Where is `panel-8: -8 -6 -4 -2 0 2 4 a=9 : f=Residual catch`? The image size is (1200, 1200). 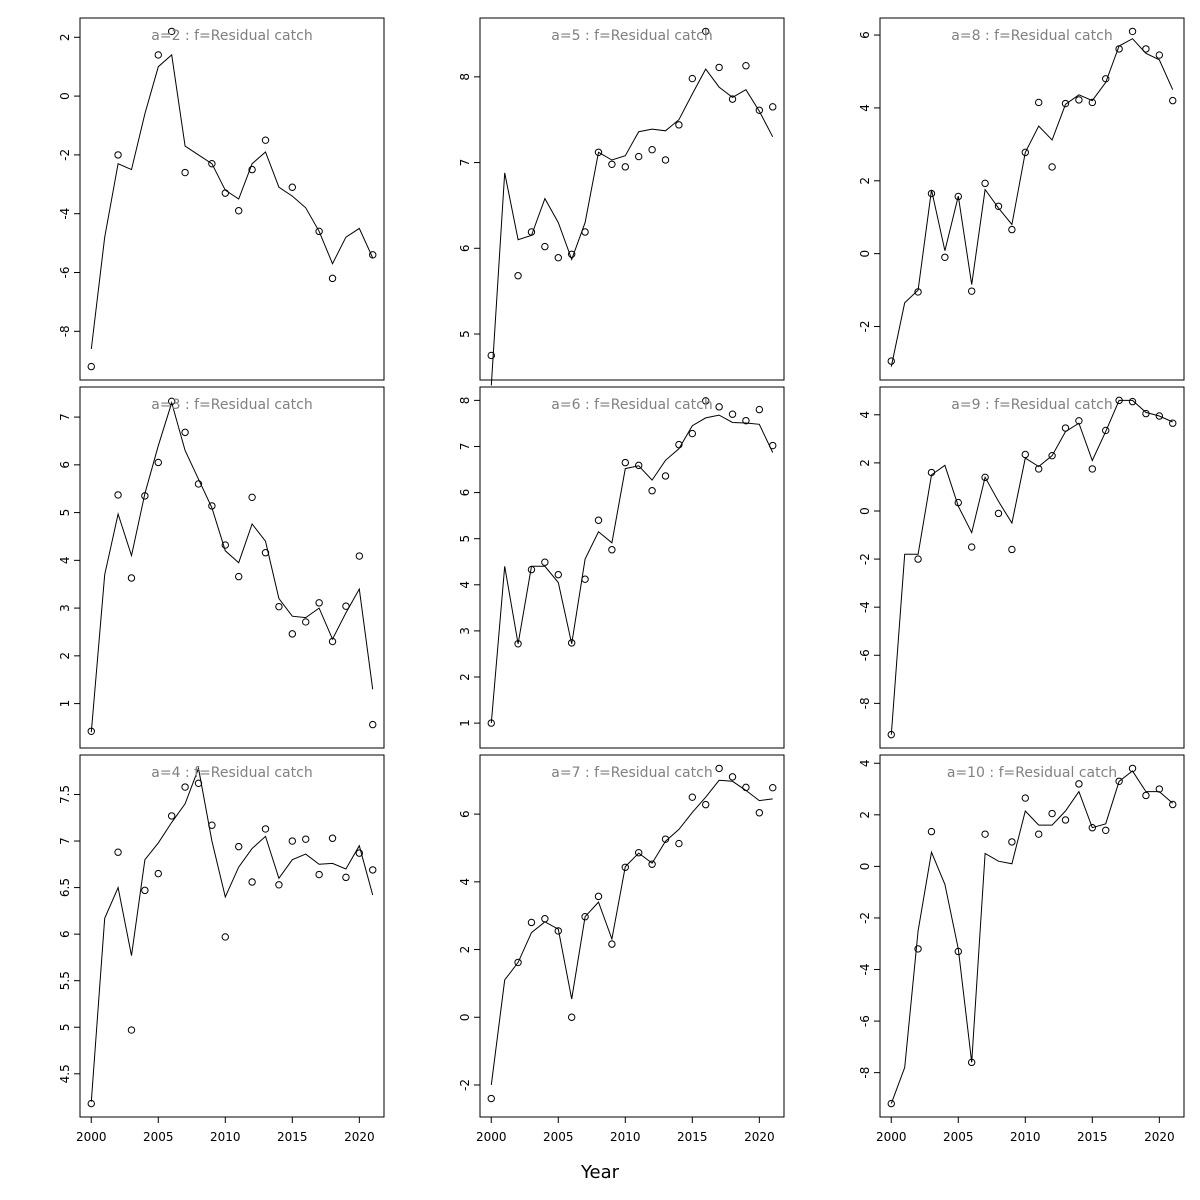
panel-8: -8 -6 -4 -2 0 2 4 a=9 : f=Residual catch is located at coordinates (1021, 567).